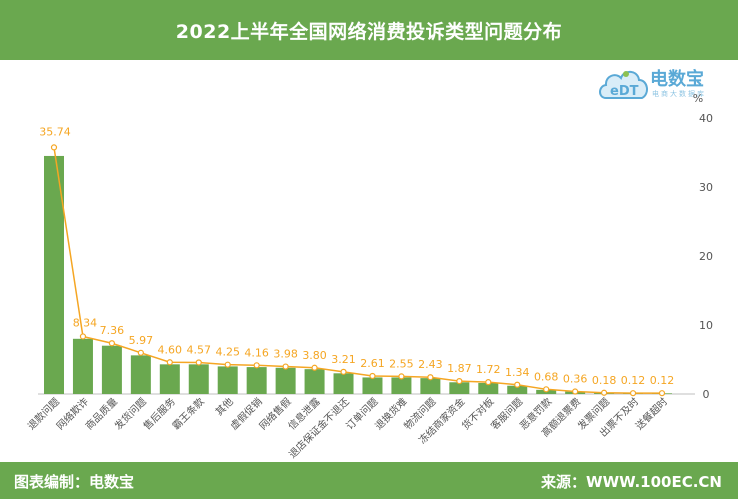 The height and width of the screenshot is (499, 738). Describe the element at coordinates (314, 355) in the screenshot. I see `data-label: 3.80` at that location.